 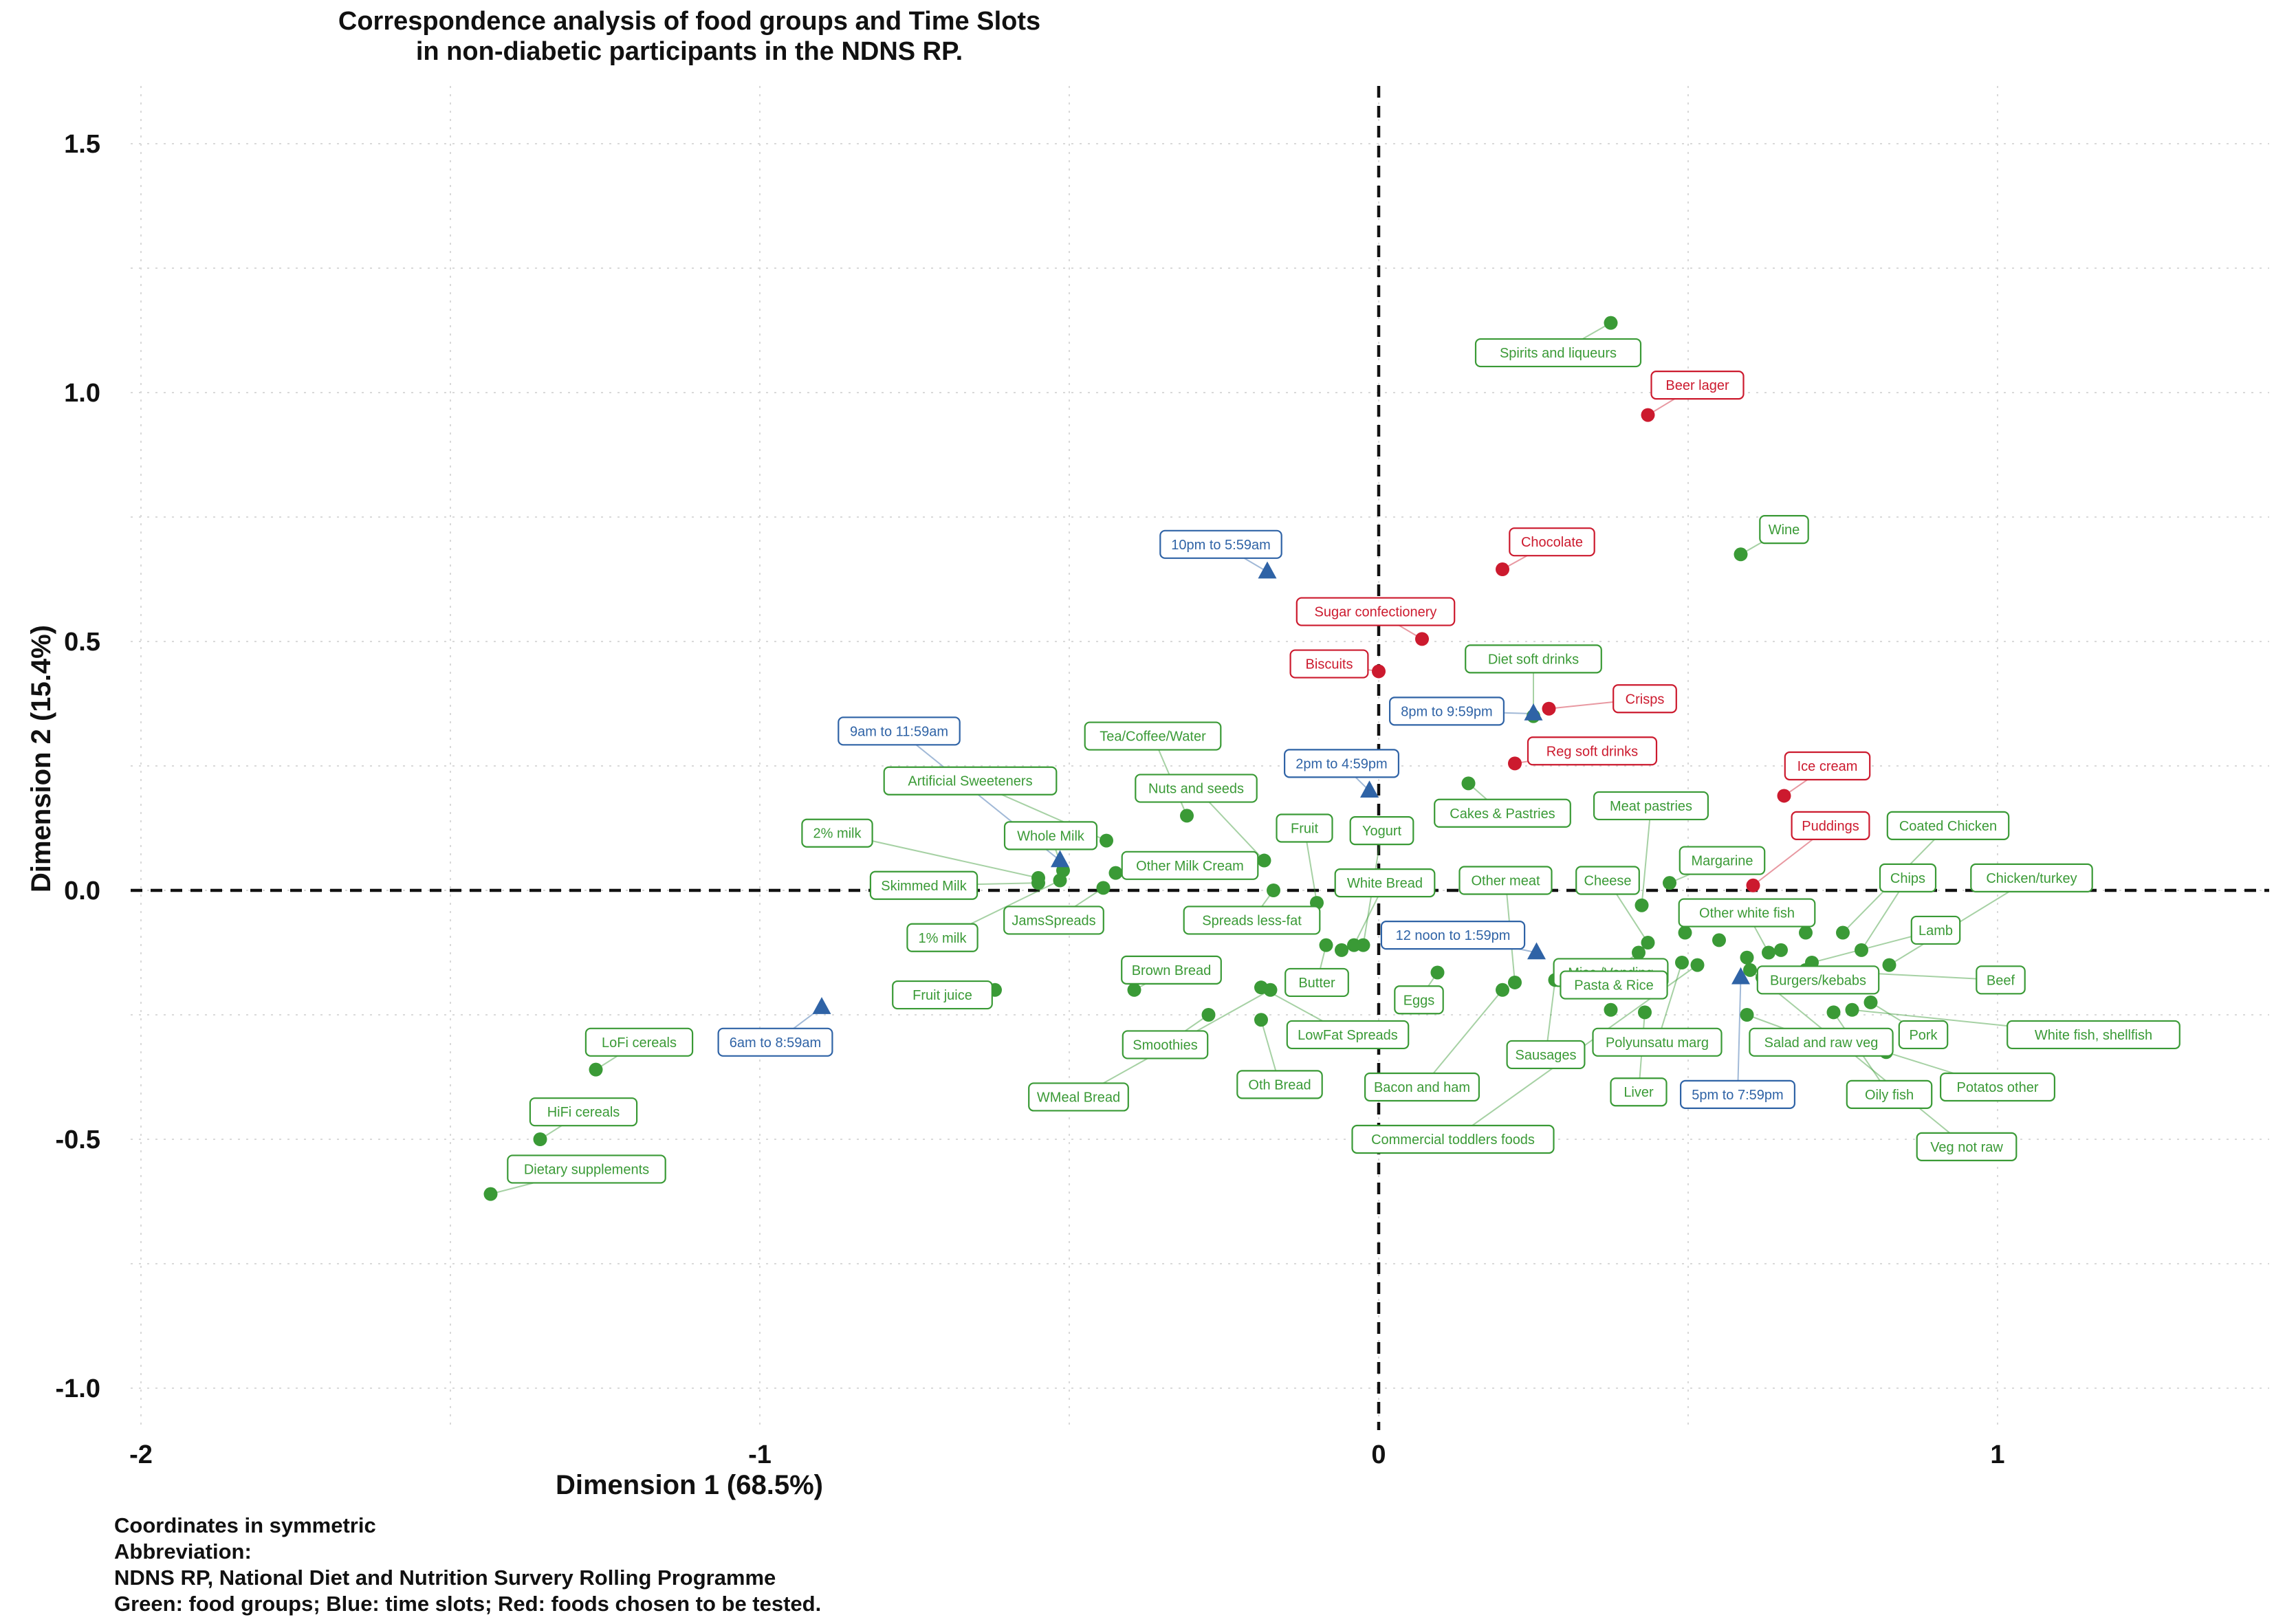 What do you see at coordinates (1533, 659) in the screenshot?
I see `food-group-label: Diet soft drinks` at bounding box center [1533, 659].